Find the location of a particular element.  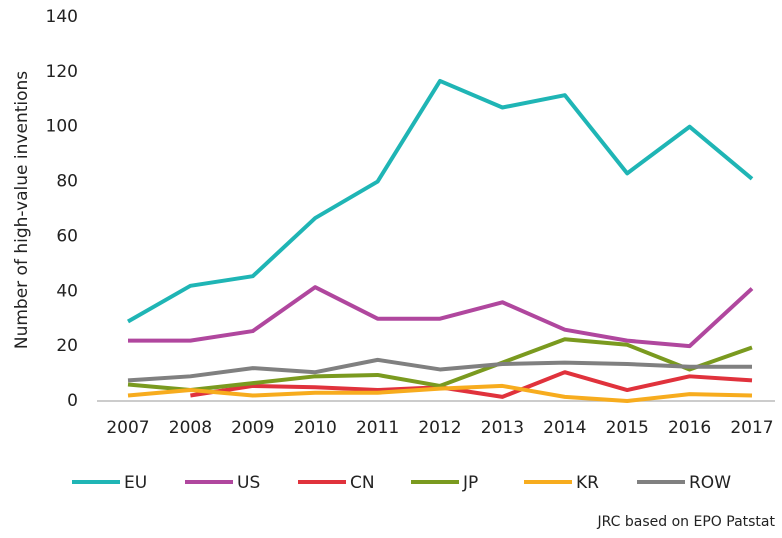

x-tick-label: 2011 is located at coordinates (377, 428).